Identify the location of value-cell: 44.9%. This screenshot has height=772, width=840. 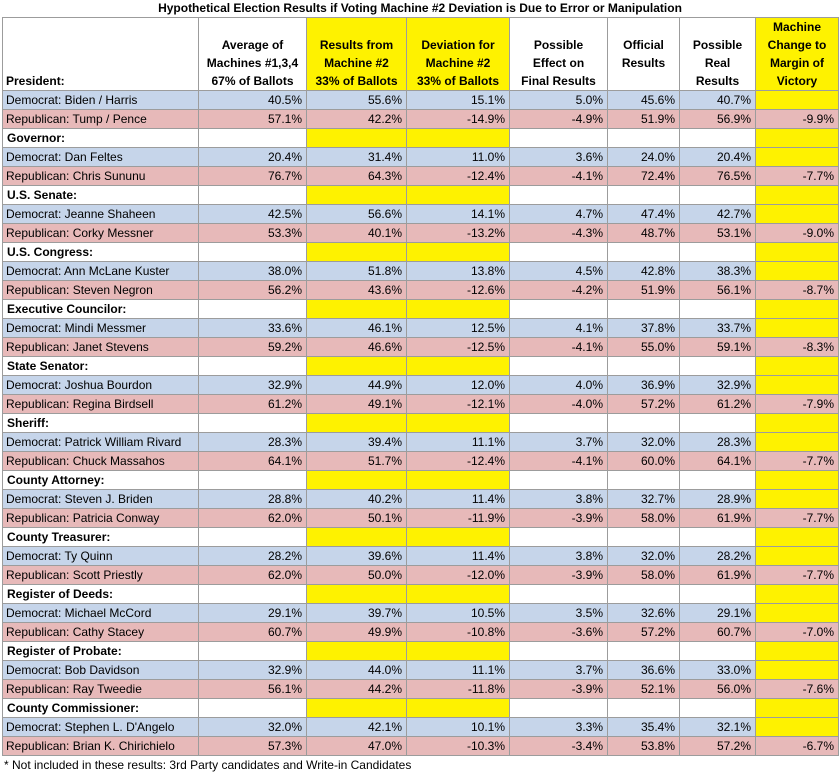
(356, 385).